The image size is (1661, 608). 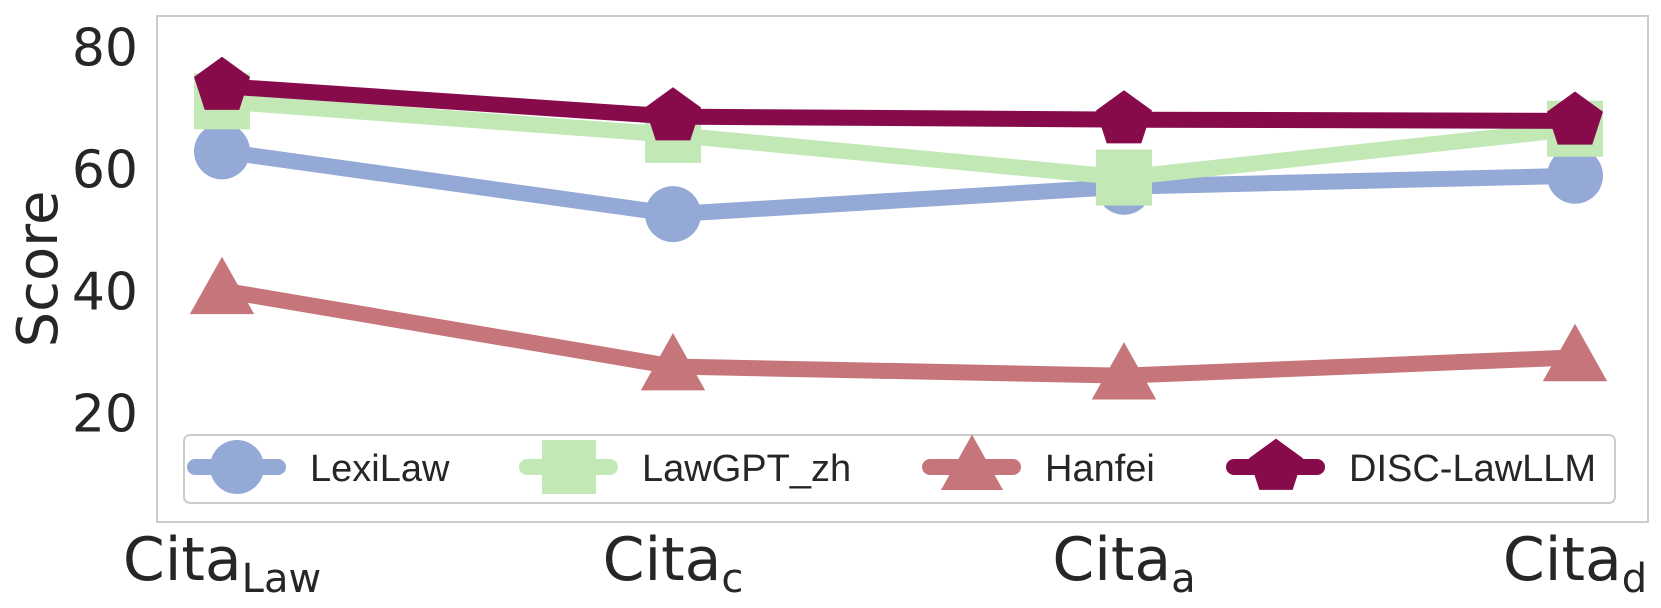 I want to click on legend-entry: Hanfei, so click(x=1038, y=462).